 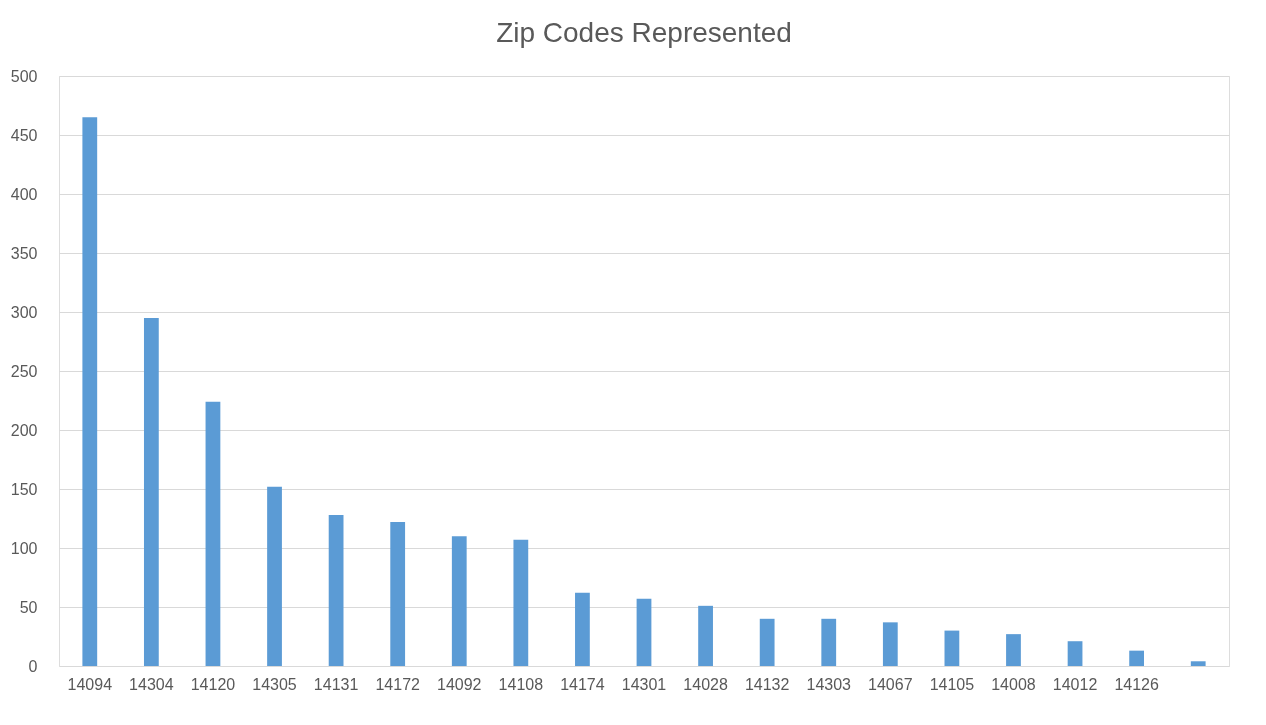 I want to click on x-tick-label: 14108, so click(x=521, y=684).